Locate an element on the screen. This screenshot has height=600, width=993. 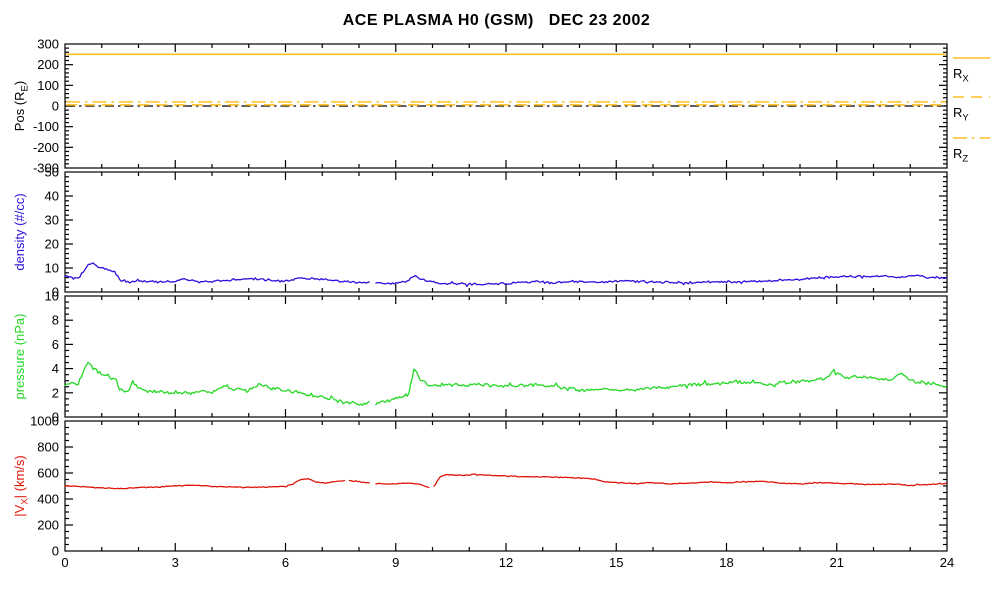
x-tick-label: 0 is located at coordinates (64, 562).